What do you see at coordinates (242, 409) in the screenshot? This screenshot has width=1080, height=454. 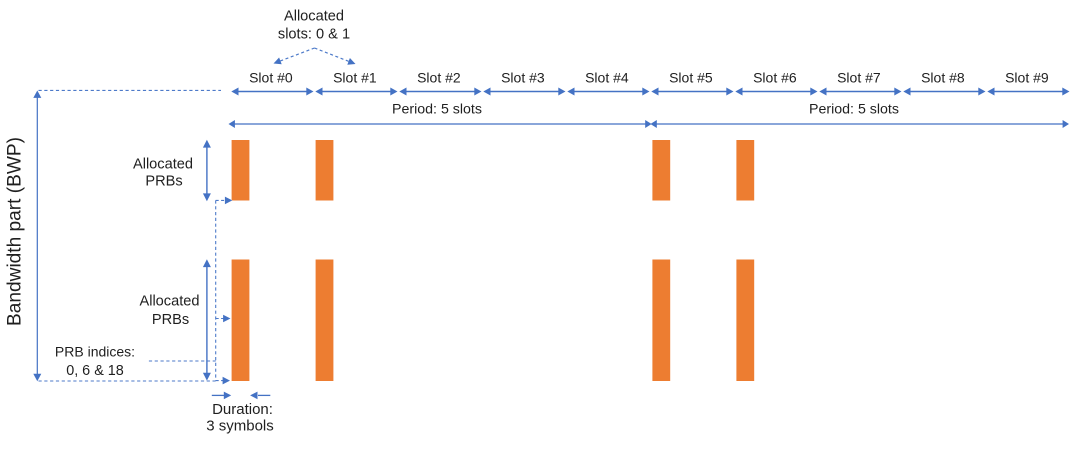 I see `svg-text: Duration:` at bounding box center [242, 409].